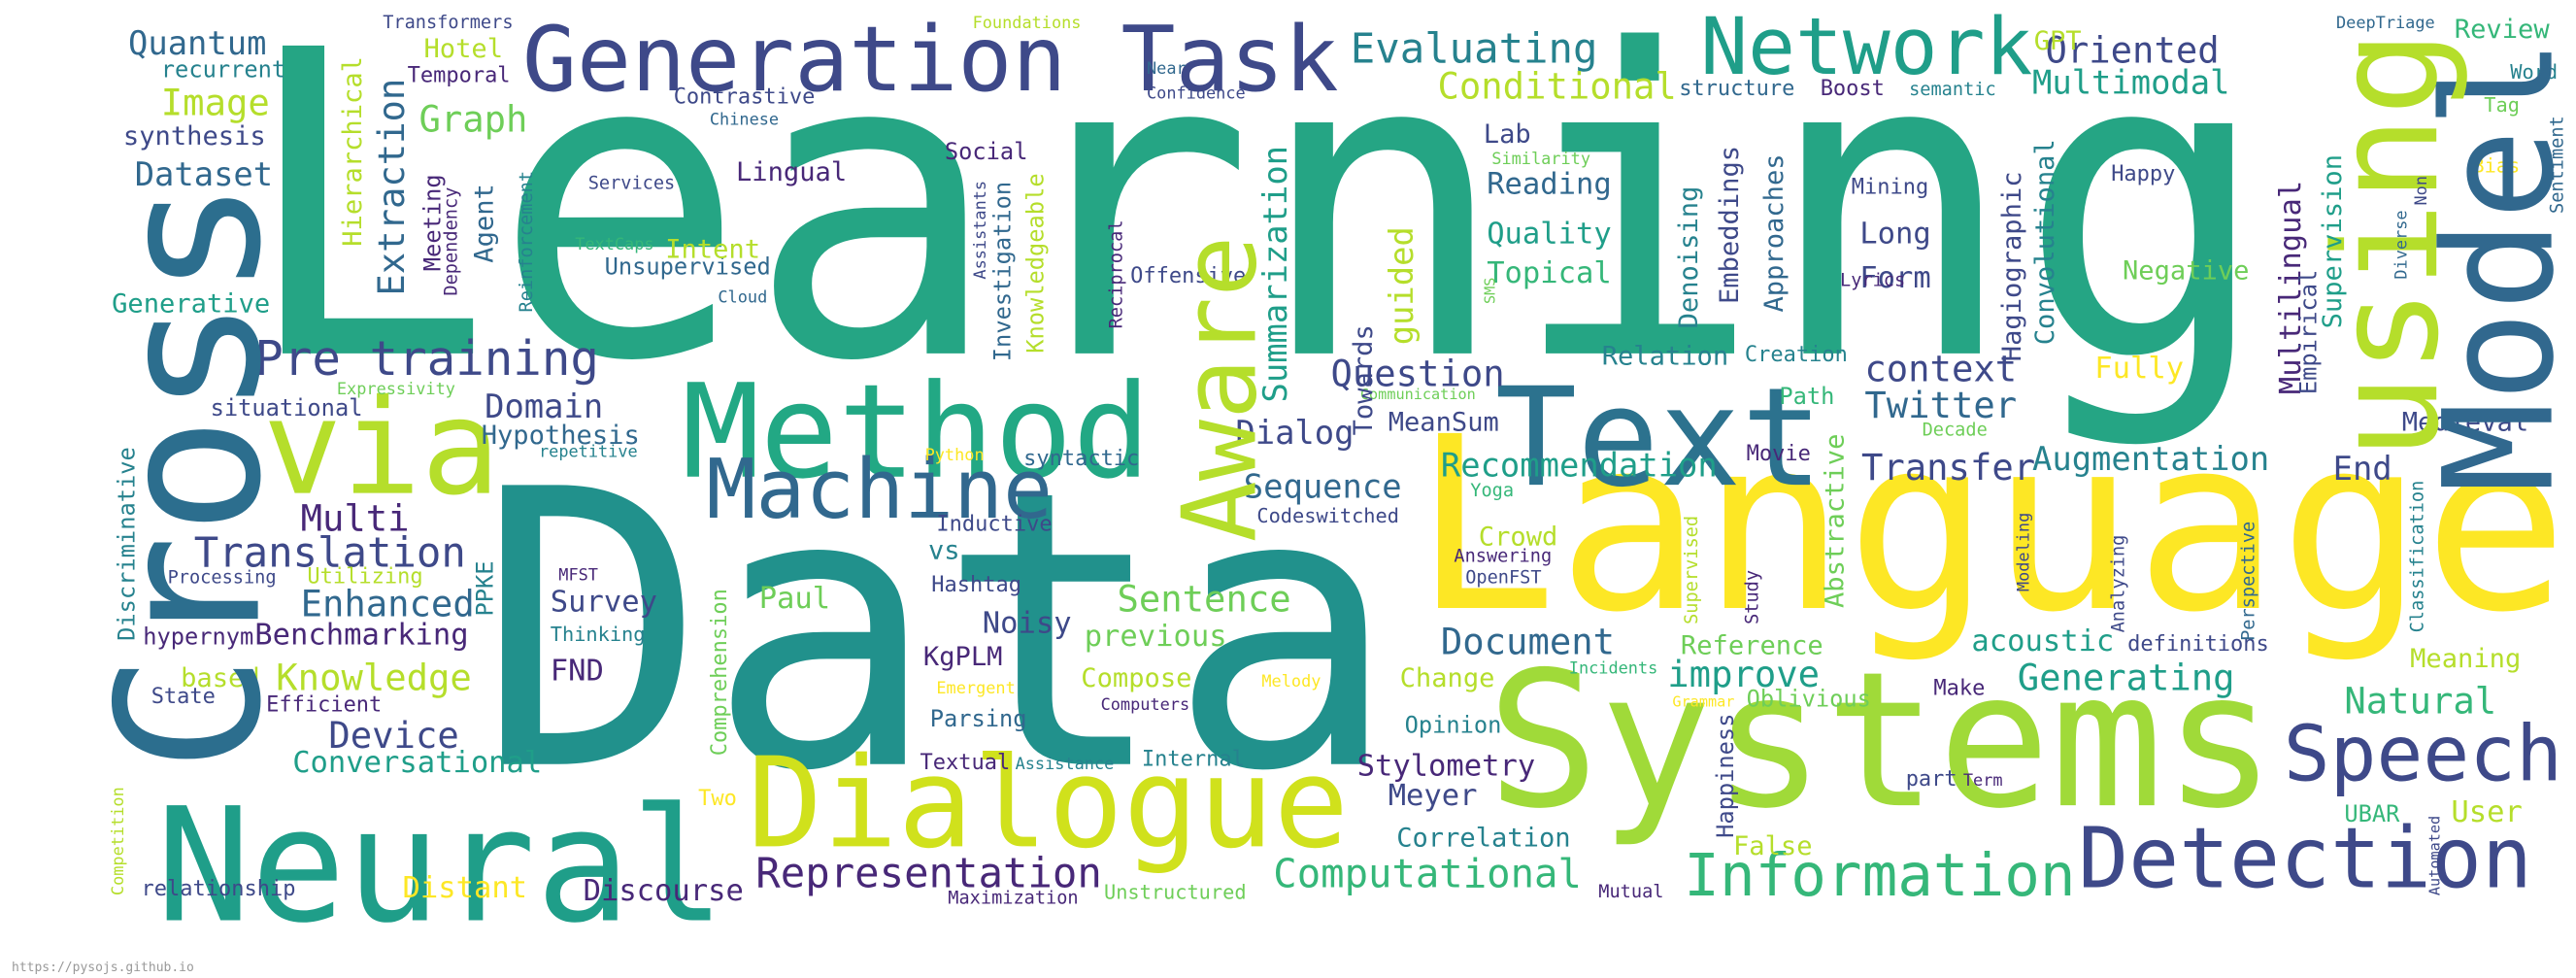 The height and width of the screenshot is (978, 2576). Describe the element at coordinates (955, 454) in the screenshot. I see `word: Python` at that location.